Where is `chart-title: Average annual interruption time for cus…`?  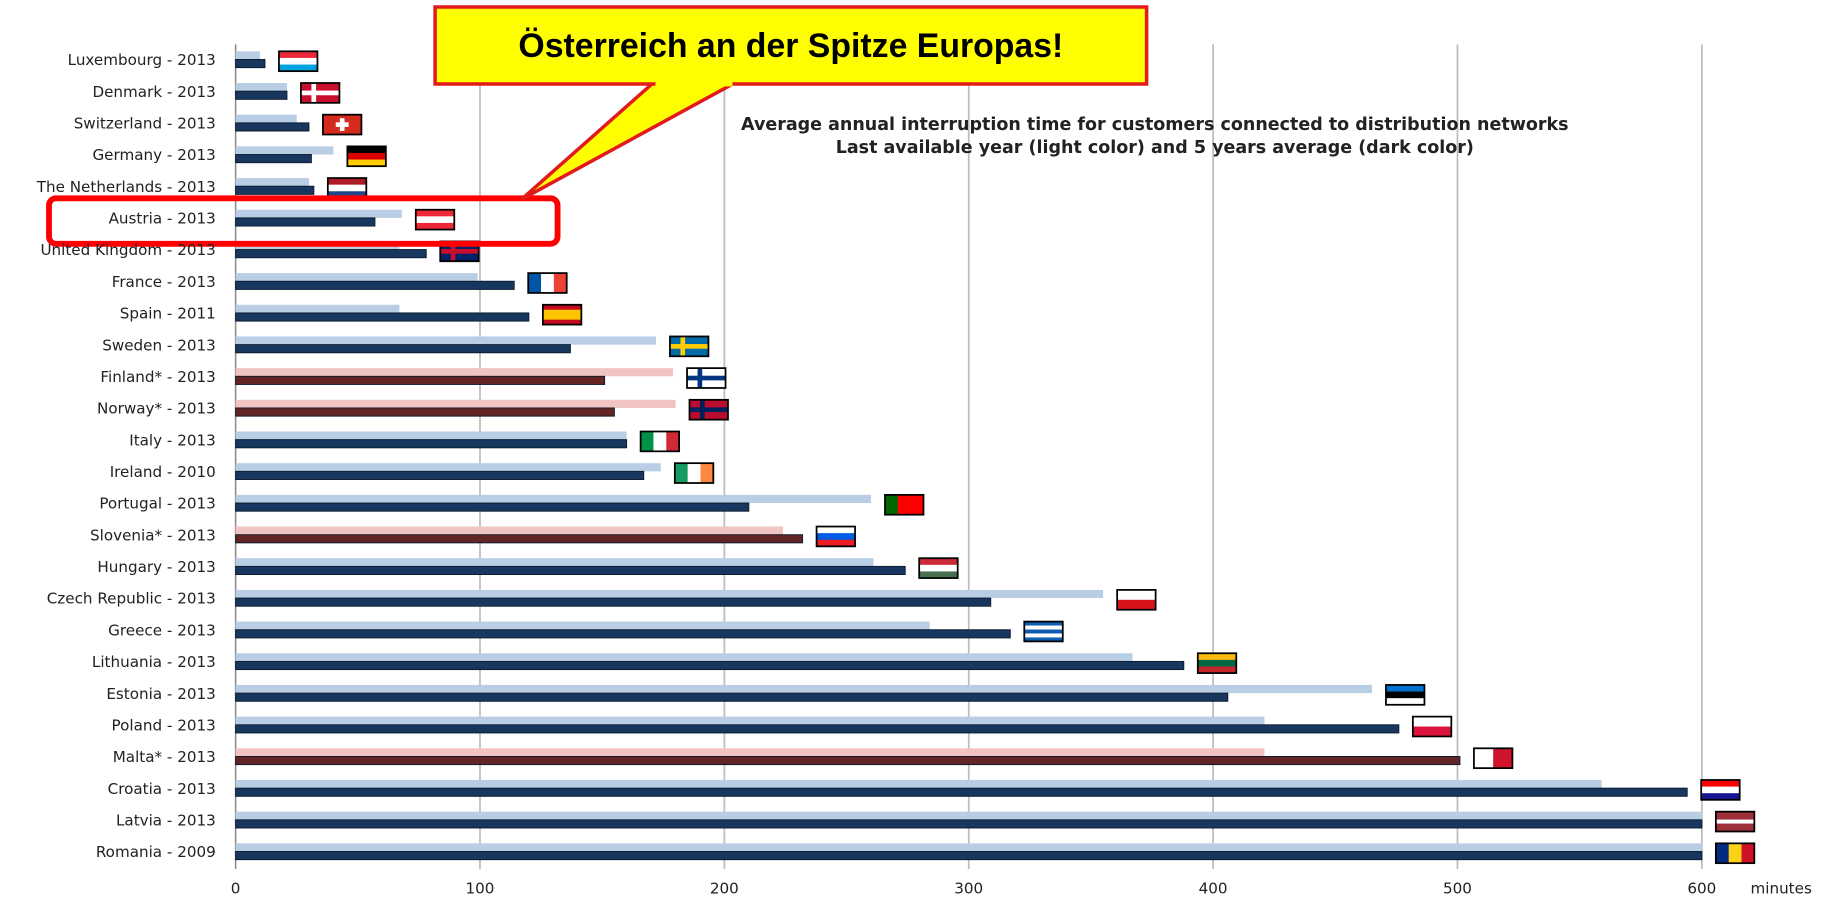 chart-title: Average annual interruption time for cus… is located at coordinates (1154, 125).